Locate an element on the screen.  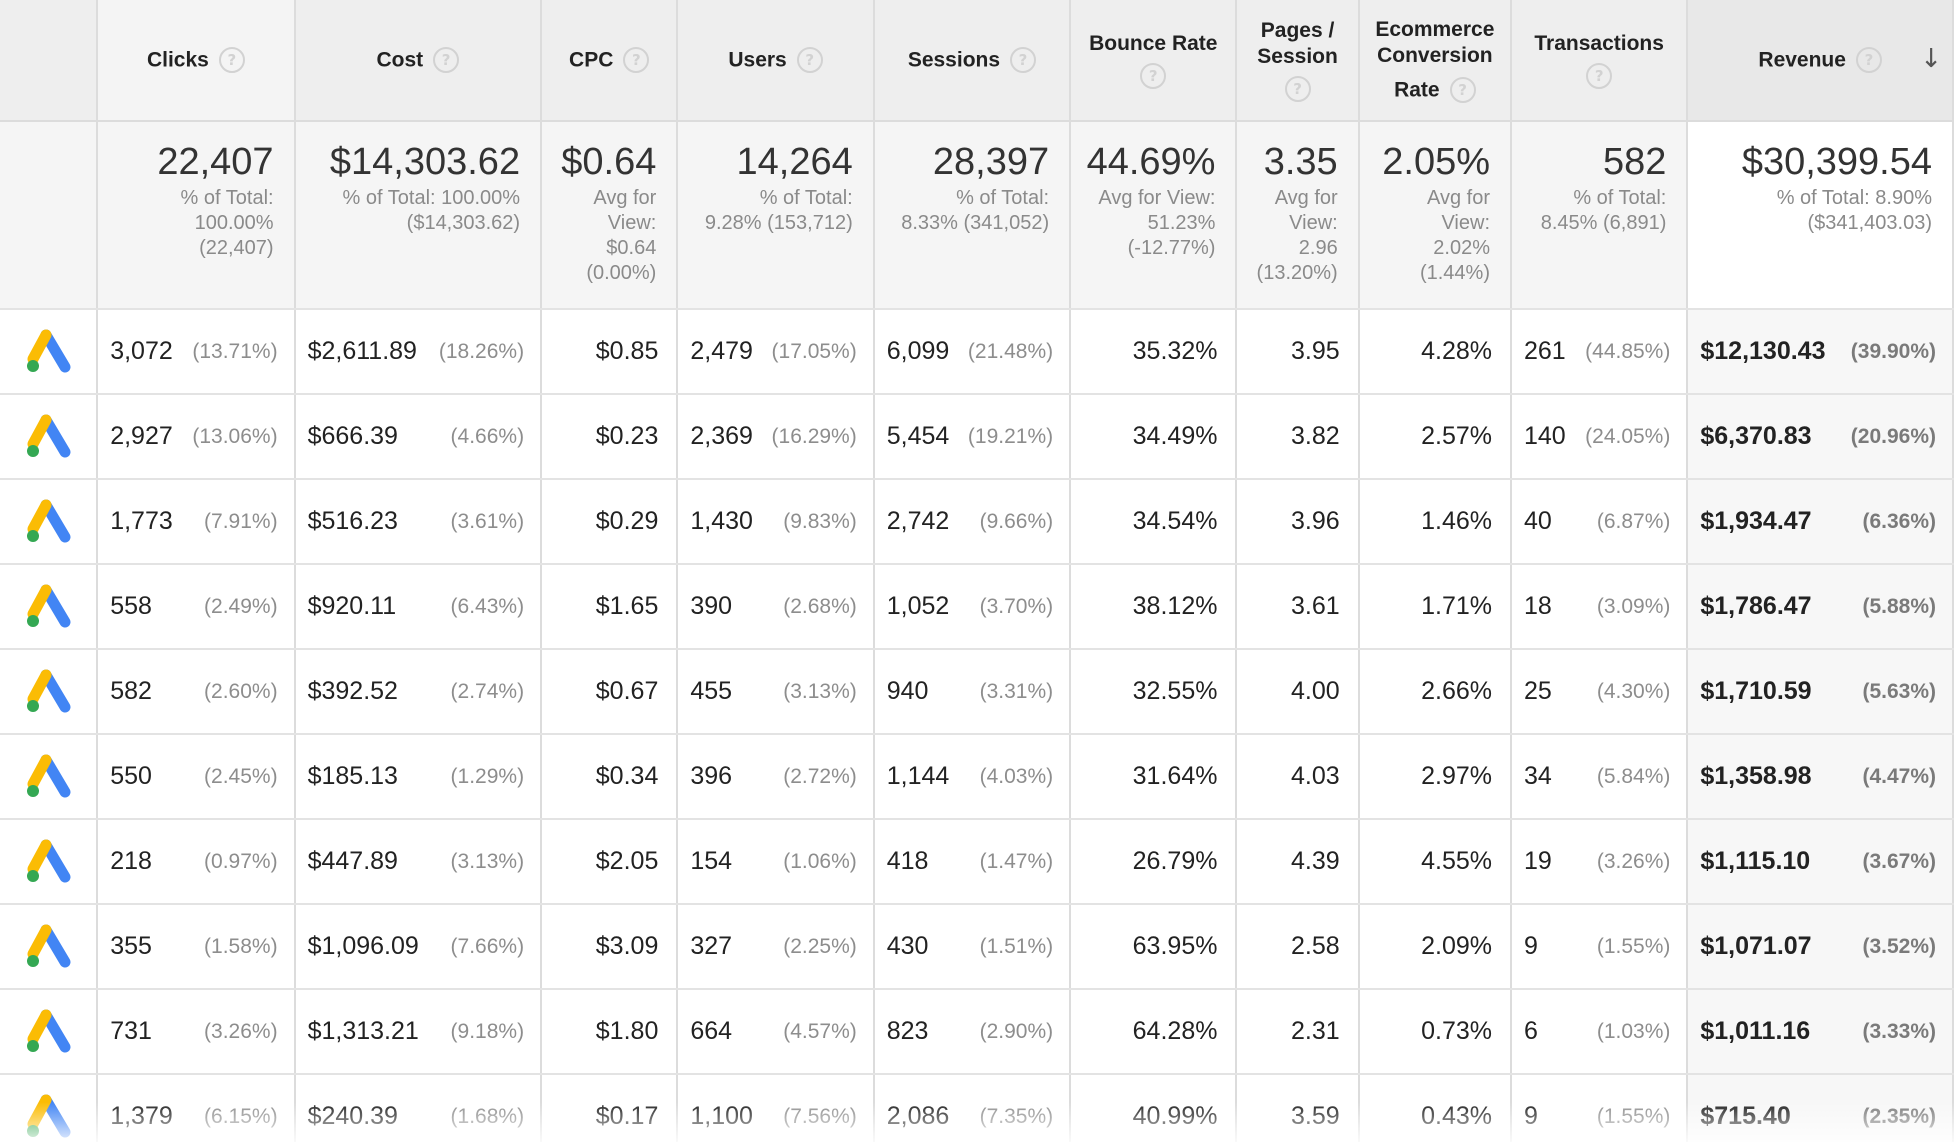
sessions-cell: 5,454 (19.21%) is located at coordinates (972, 436).